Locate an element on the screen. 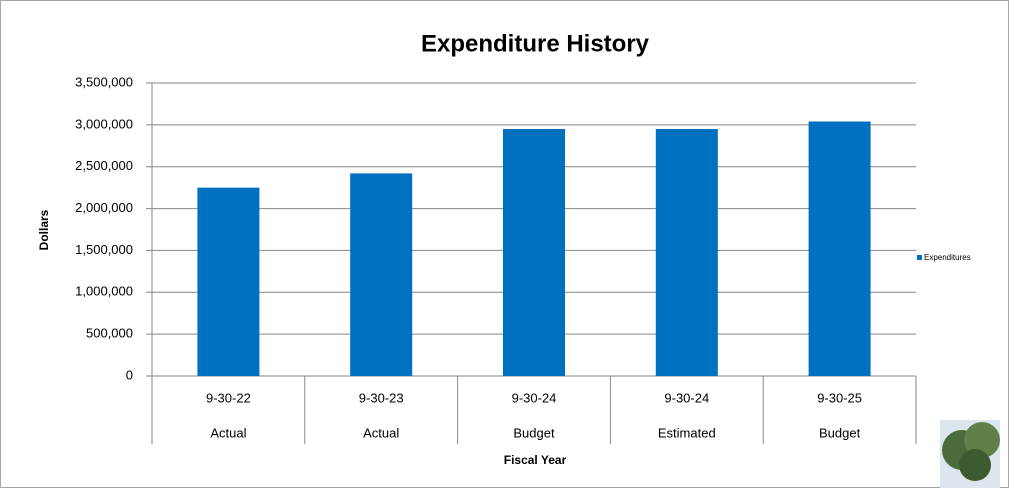 This screenshot has height=488, width=1009. x-tick-label: 9-30-25 is located at coordinates (839, 397).